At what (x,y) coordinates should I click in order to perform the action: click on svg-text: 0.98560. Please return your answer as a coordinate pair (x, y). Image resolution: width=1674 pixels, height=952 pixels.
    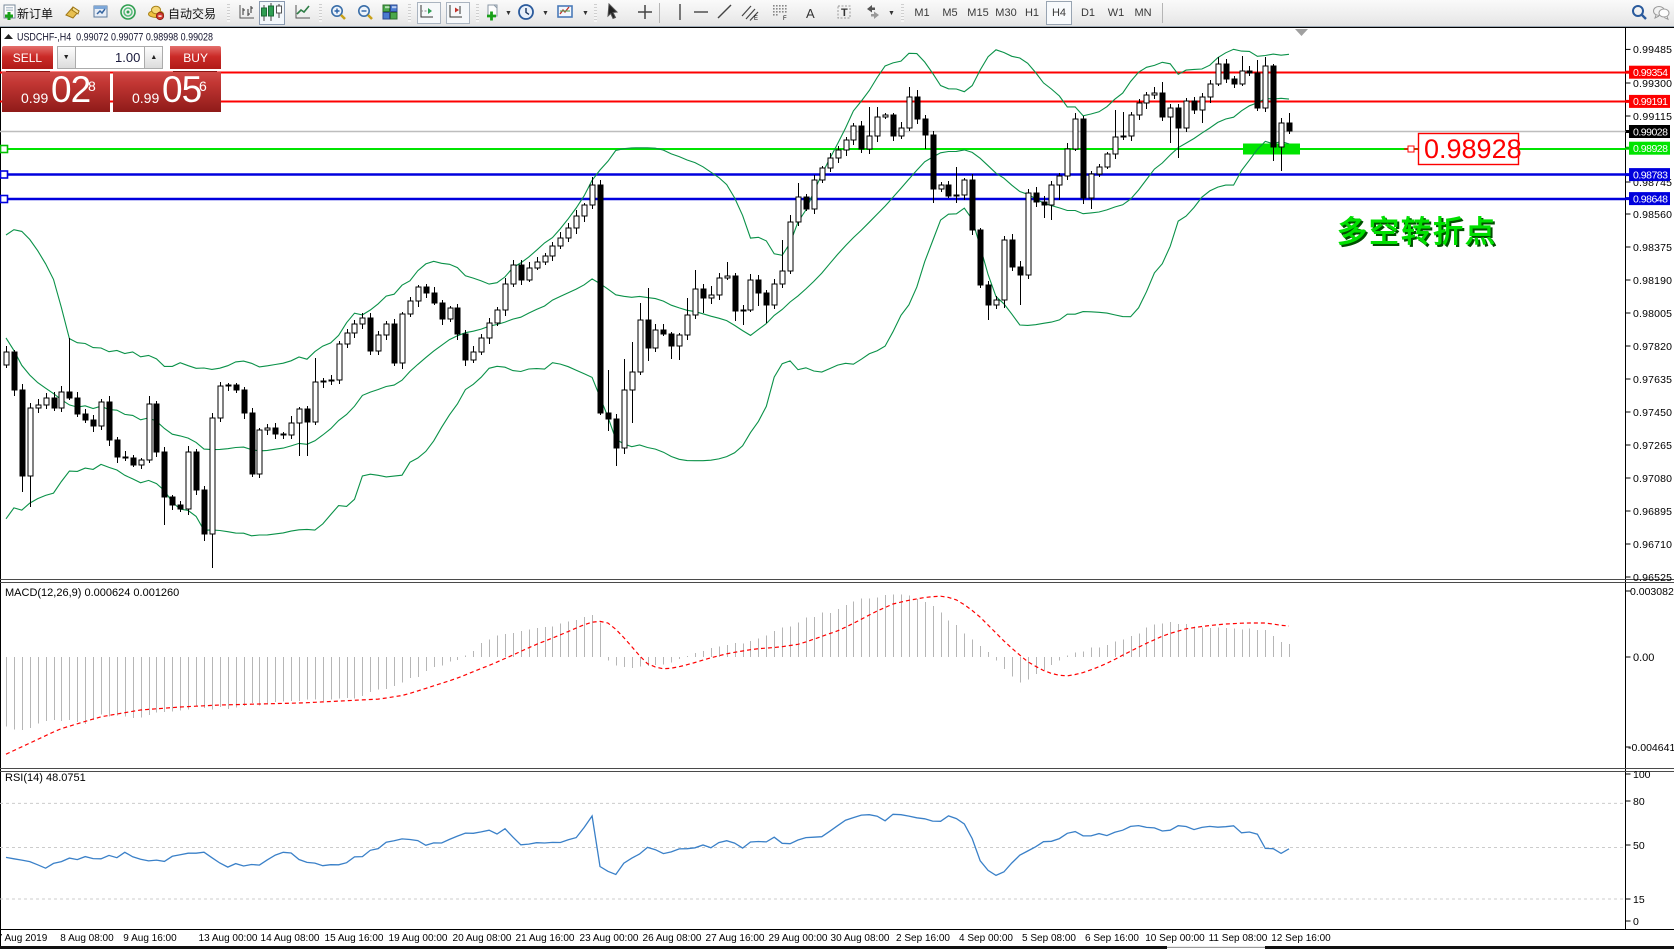
    Looking at the image, I should click on (1652, 215).